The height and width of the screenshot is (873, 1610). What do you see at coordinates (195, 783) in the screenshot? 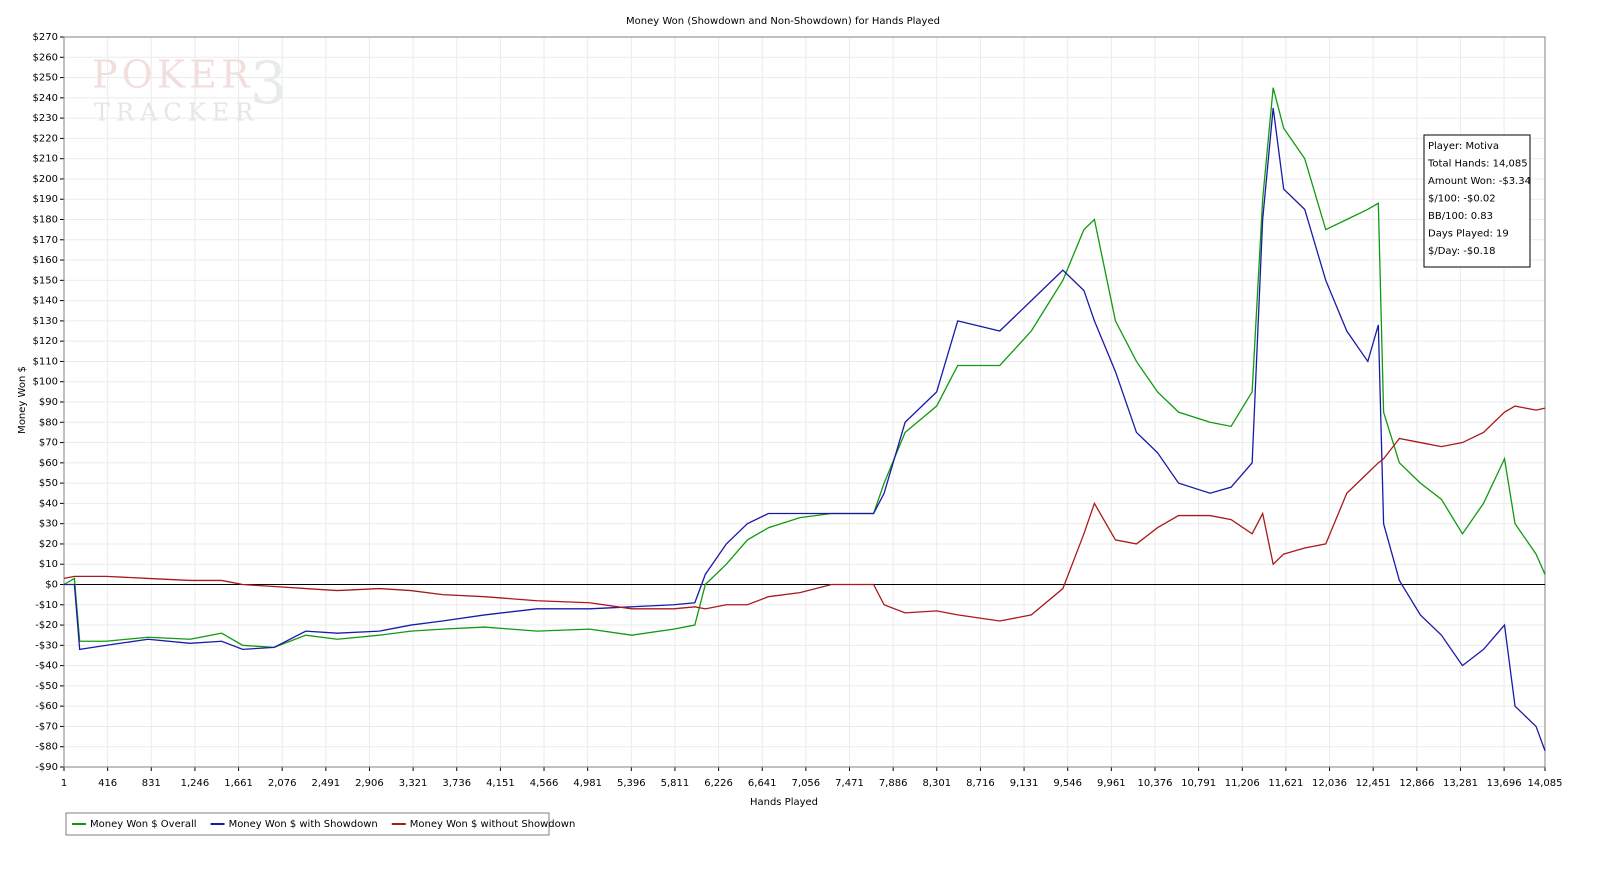
I see `x-tick-label: 1,246` at bounding box center [195, 783].